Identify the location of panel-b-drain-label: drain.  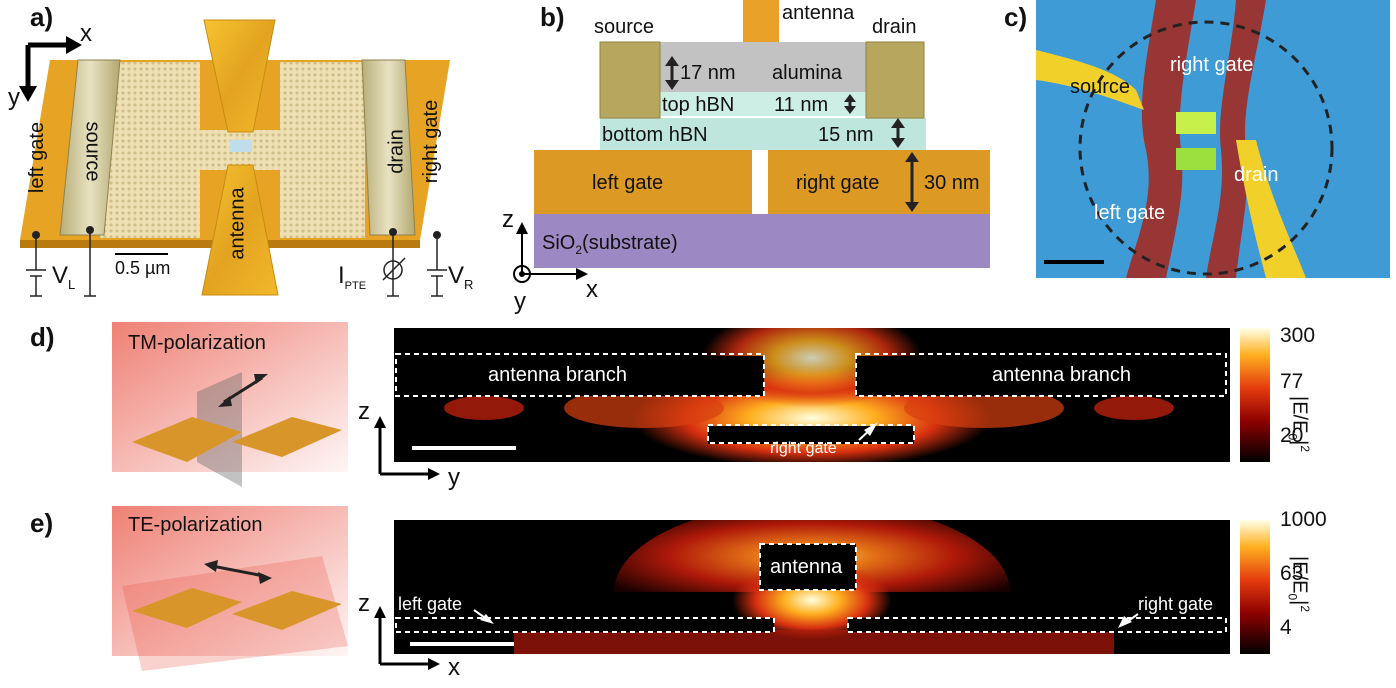
(894, 27).